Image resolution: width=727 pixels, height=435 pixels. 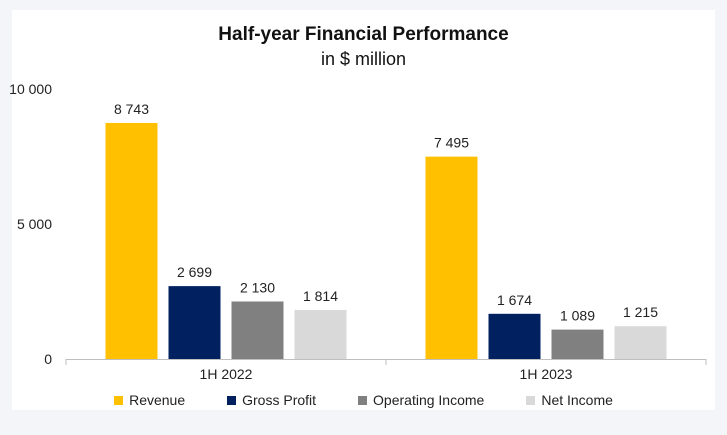 I want to click on y-tick-label: 5 000, so click(x=34, y=224).